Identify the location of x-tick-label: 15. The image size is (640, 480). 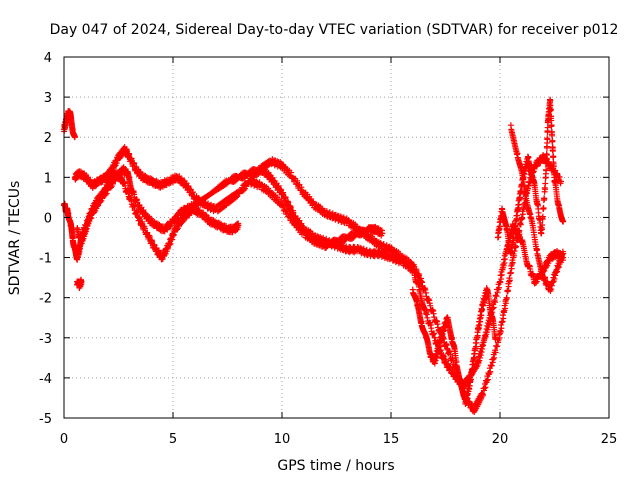
(391, 439).